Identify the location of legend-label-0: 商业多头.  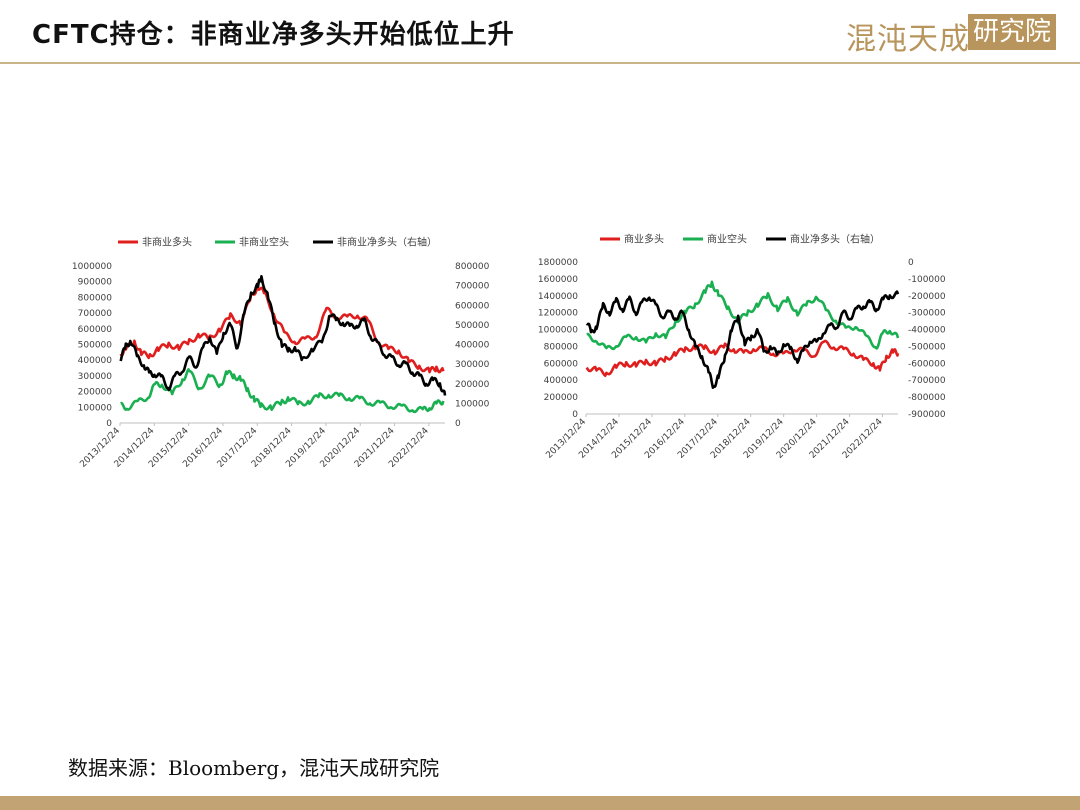
(644, 239).